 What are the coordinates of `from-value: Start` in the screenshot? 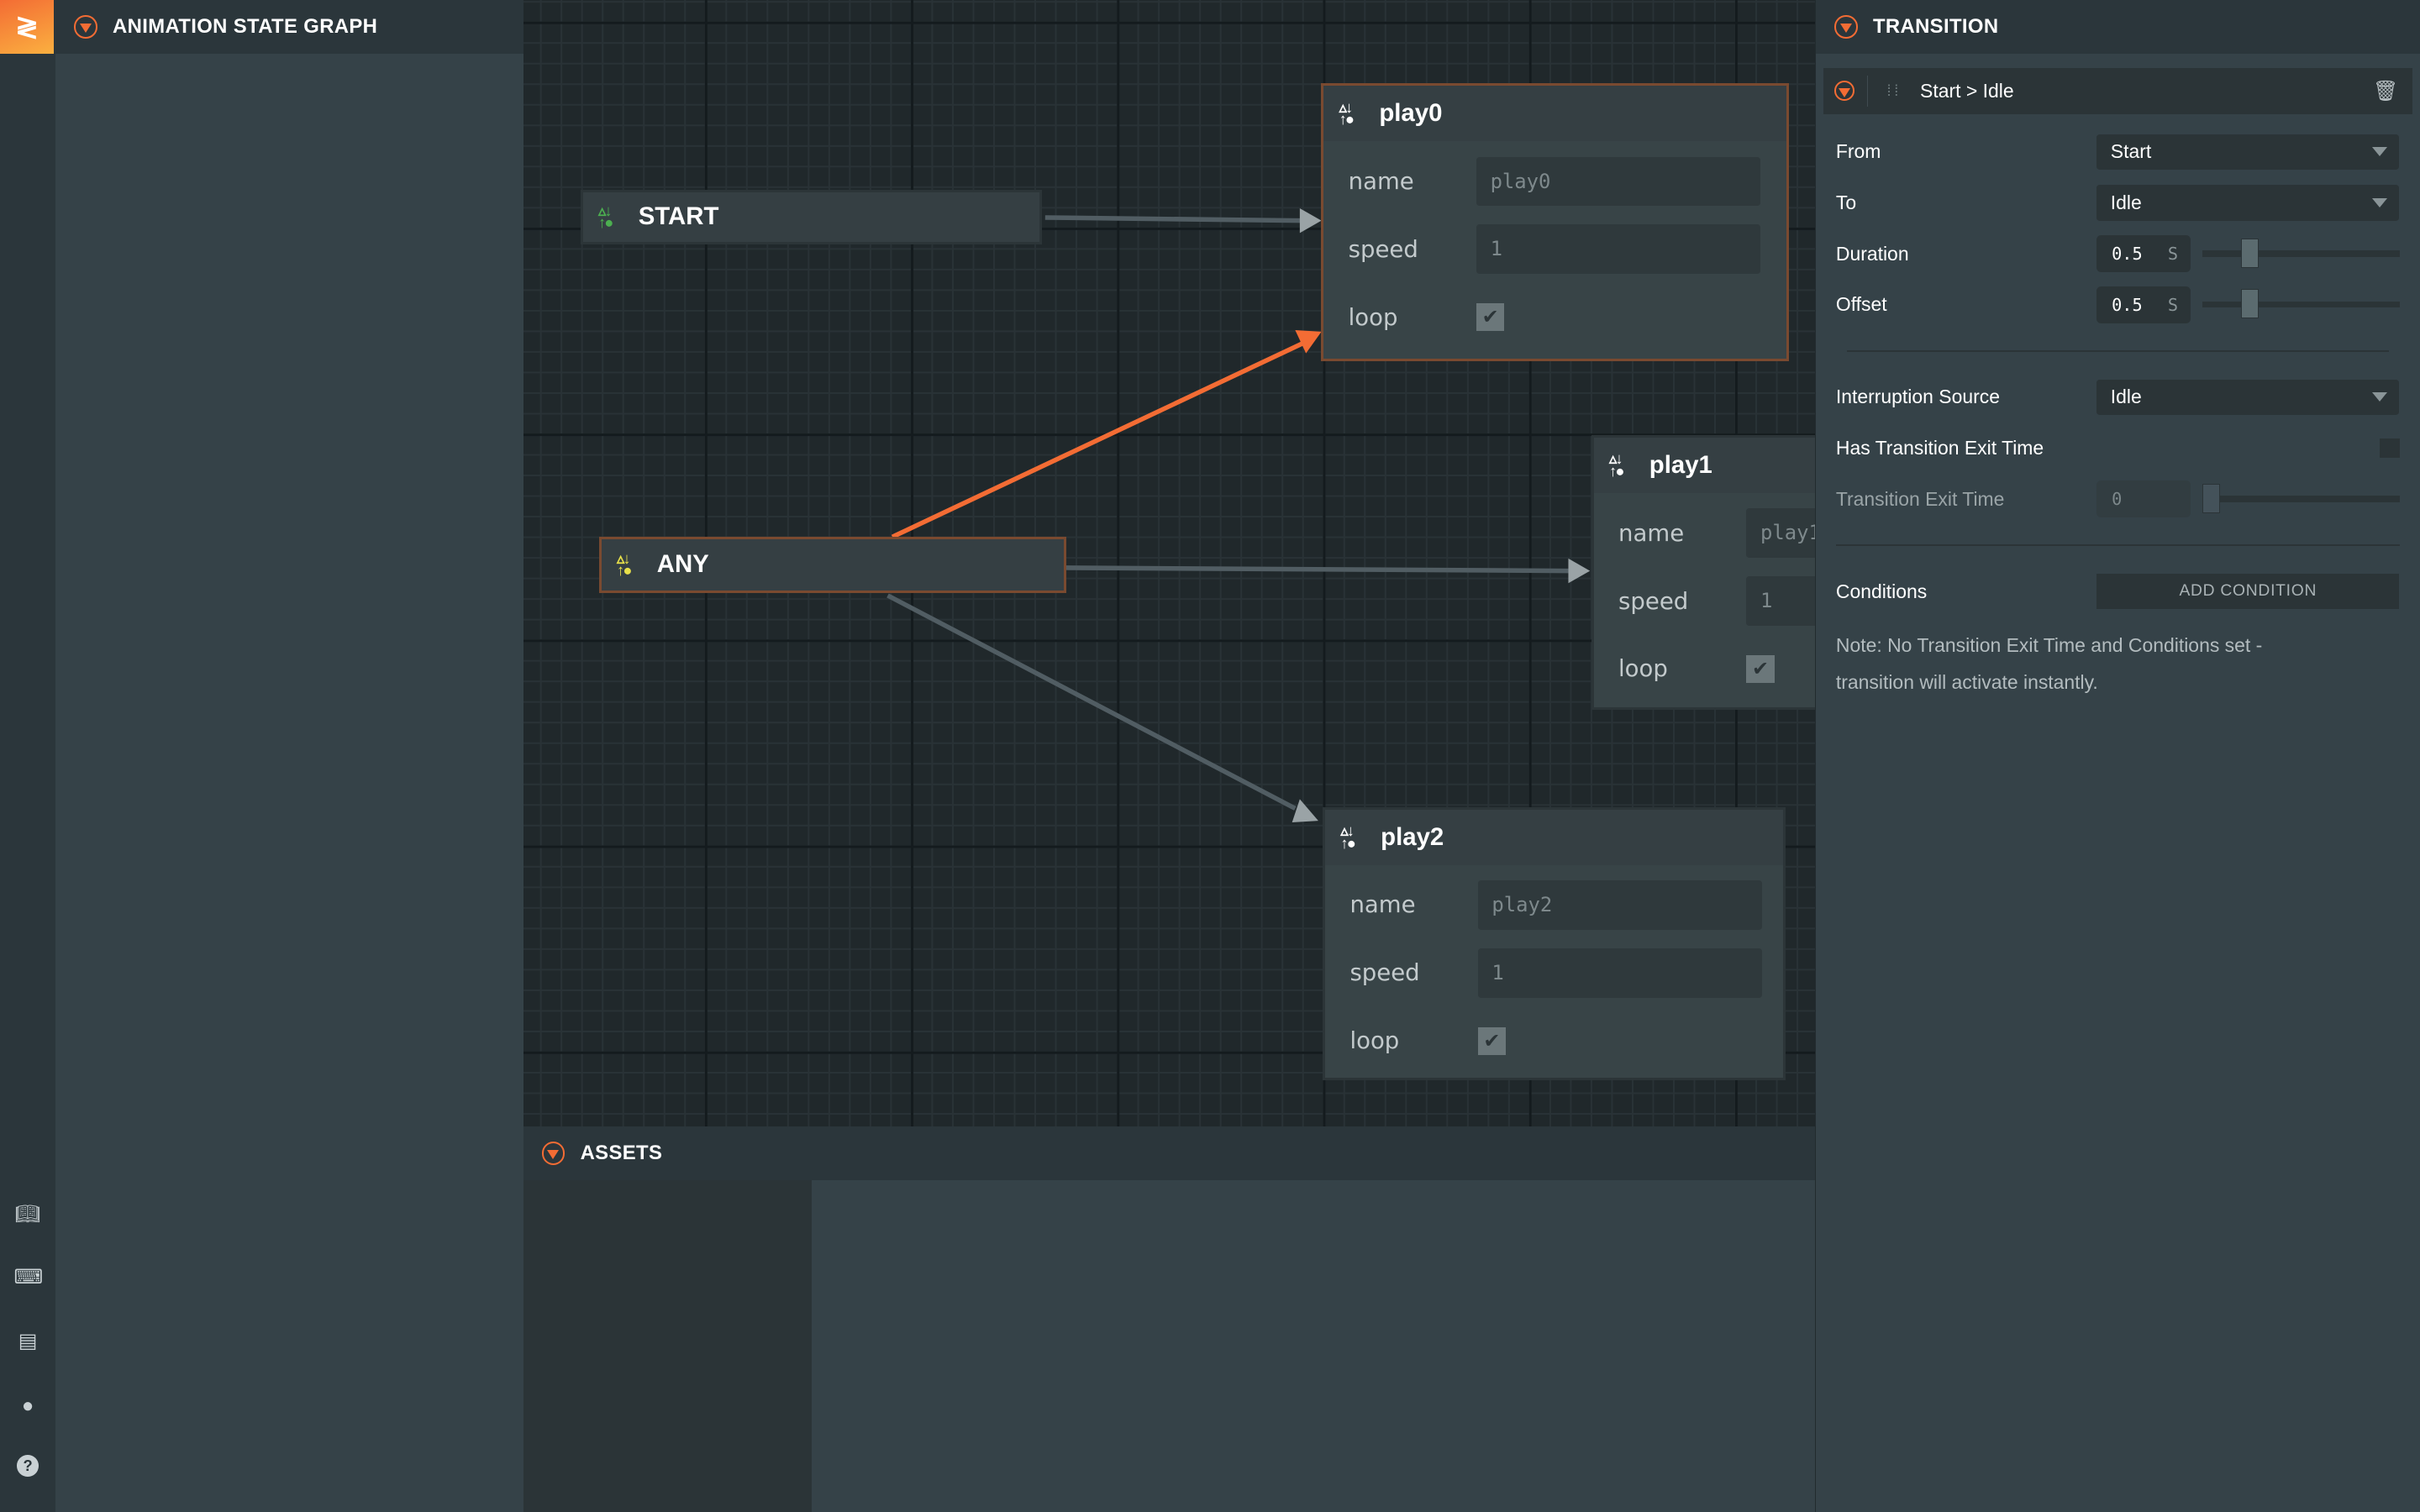 It's located at (2131, 151).